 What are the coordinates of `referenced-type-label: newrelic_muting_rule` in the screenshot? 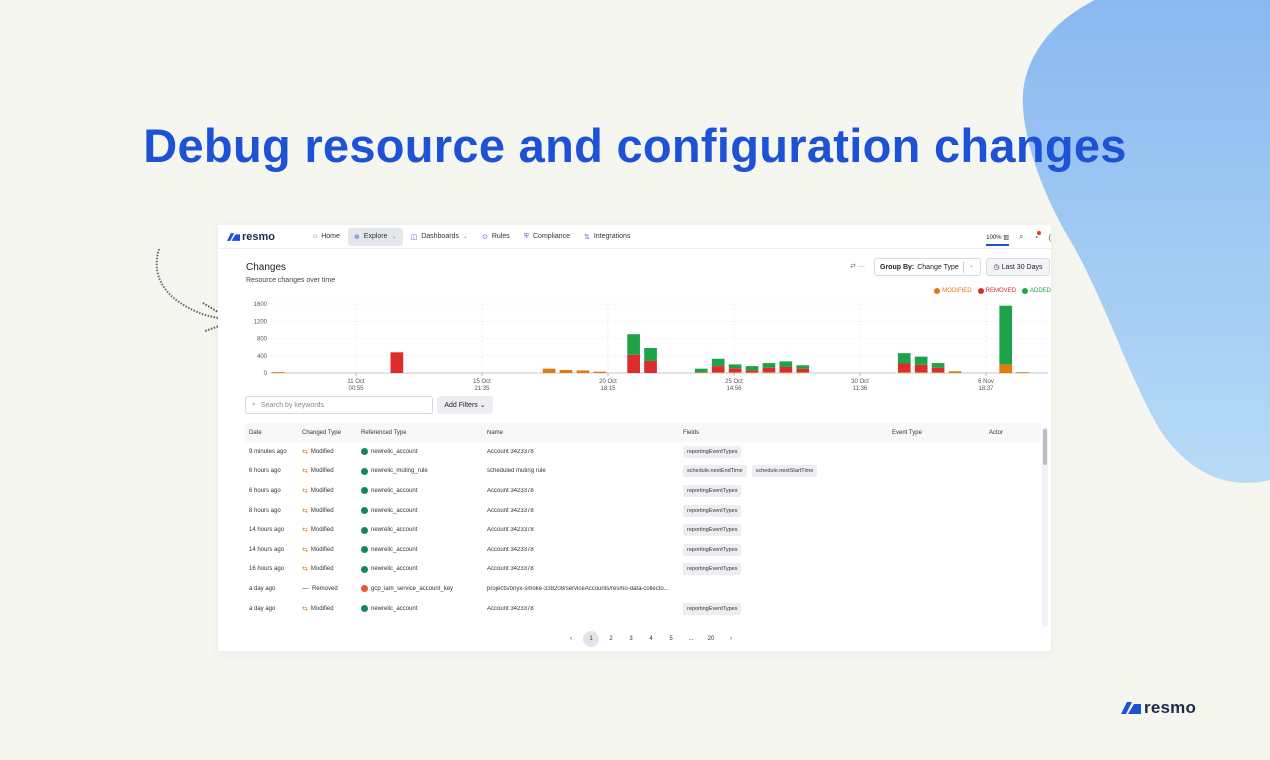 It's located at (399, 471).